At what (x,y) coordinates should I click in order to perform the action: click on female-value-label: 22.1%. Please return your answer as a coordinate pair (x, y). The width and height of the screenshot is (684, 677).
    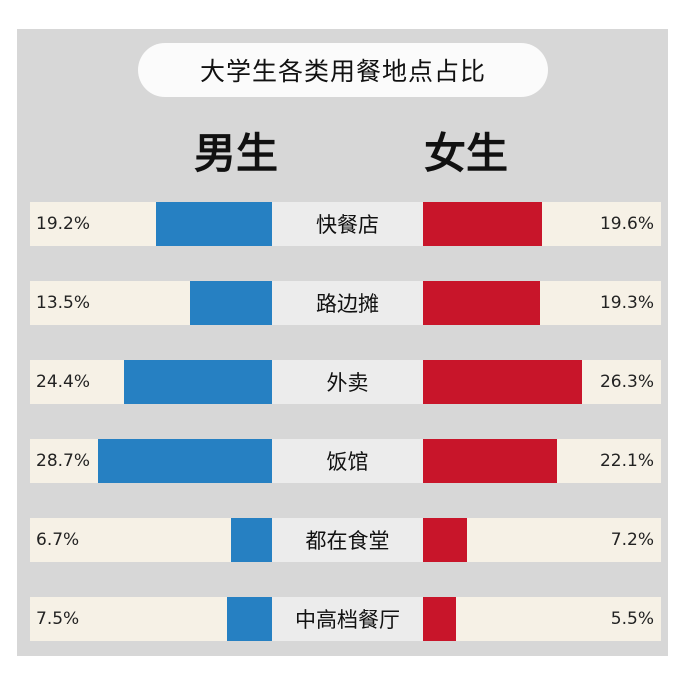
    Looking at the image, I should click on (626, 461).